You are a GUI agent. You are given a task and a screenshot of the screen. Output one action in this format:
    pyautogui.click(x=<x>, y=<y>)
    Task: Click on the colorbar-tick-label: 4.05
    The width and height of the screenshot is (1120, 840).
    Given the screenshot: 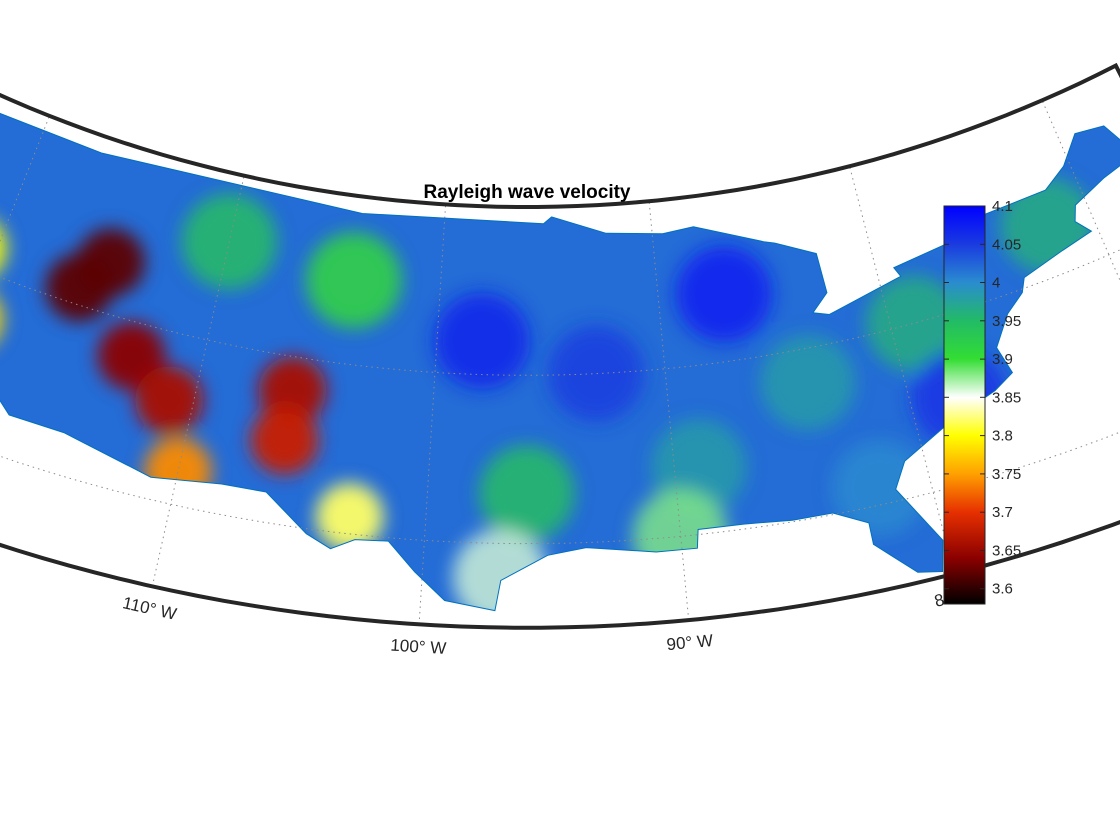 What is the action you would take?
    pyautogui.click(x=1006, y=244)
    